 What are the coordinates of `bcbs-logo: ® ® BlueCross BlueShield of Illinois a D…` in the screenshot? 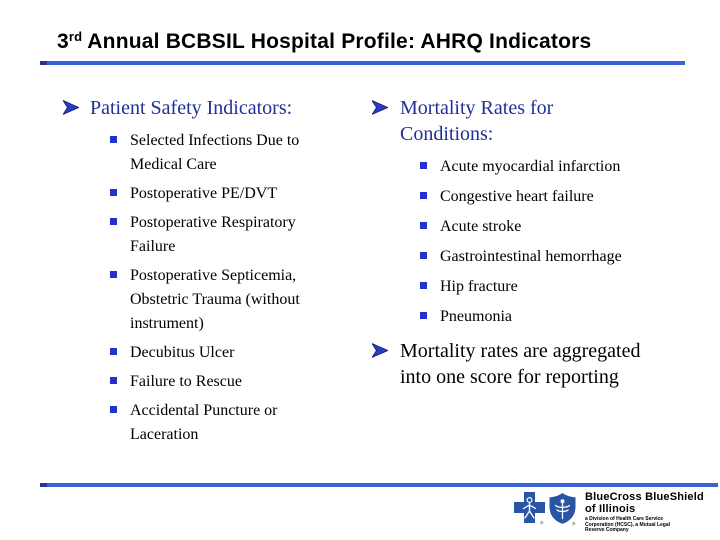 It's located at (609, 512).